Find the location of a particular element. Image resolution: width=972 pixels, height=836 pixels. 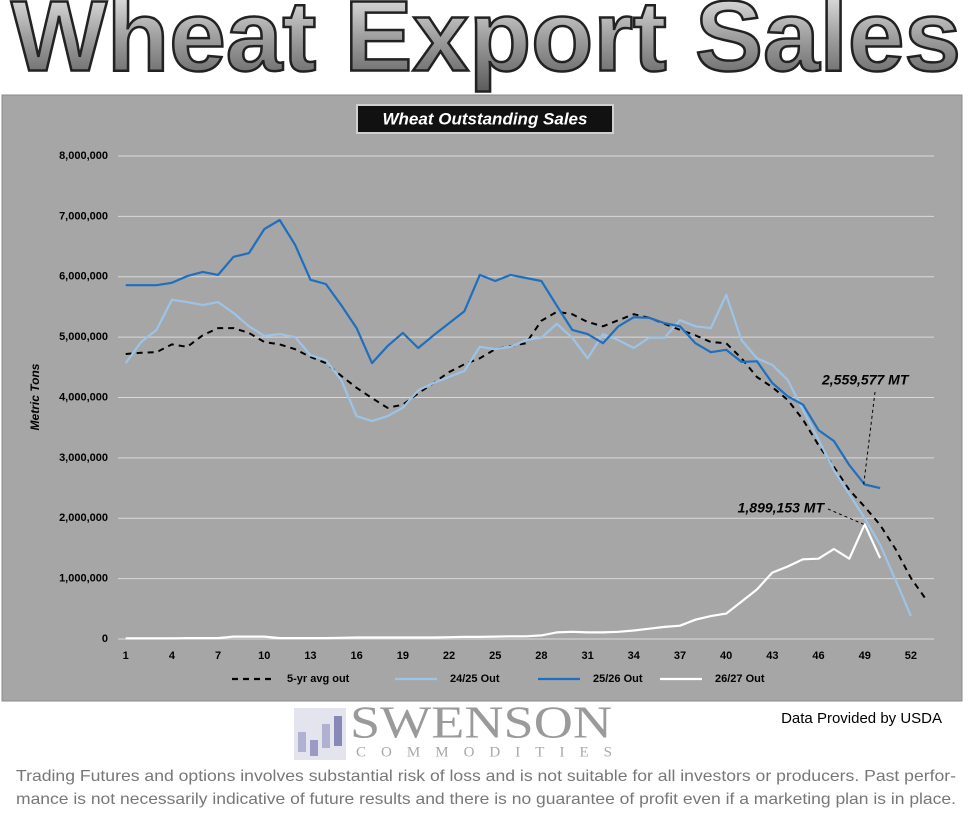

logo-icon is located at coordinates (320, 734).